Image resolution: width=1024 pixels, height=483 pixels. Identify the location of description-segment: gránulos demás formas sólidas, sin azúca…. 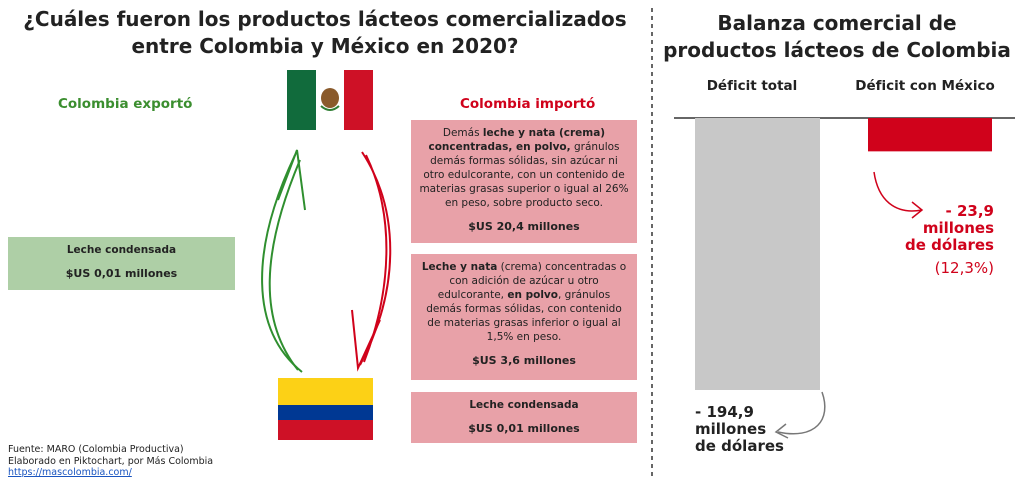
(524, 175).